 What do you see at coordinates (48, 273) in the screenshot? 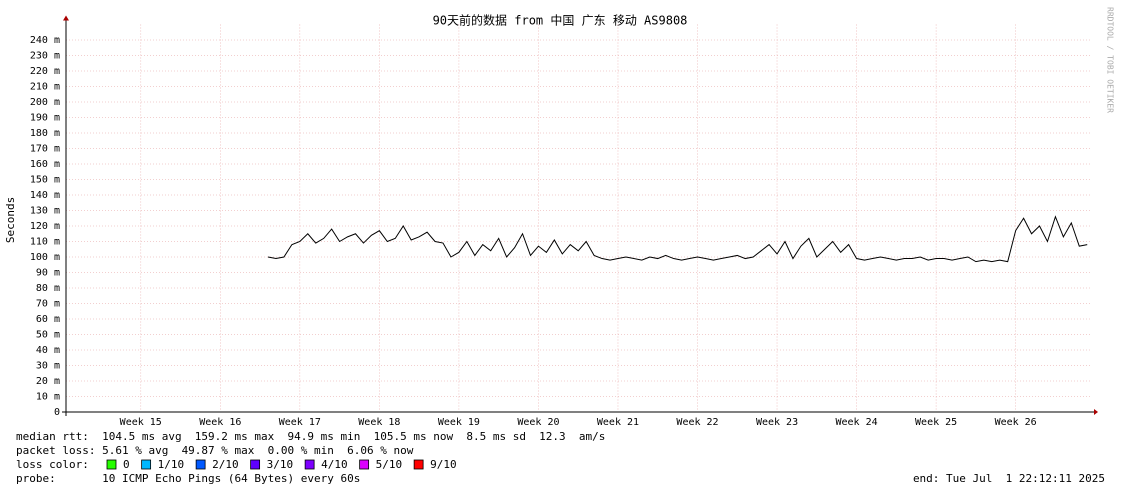
I see `y-tick-label: 90 m` at bounding box center [48, 273].